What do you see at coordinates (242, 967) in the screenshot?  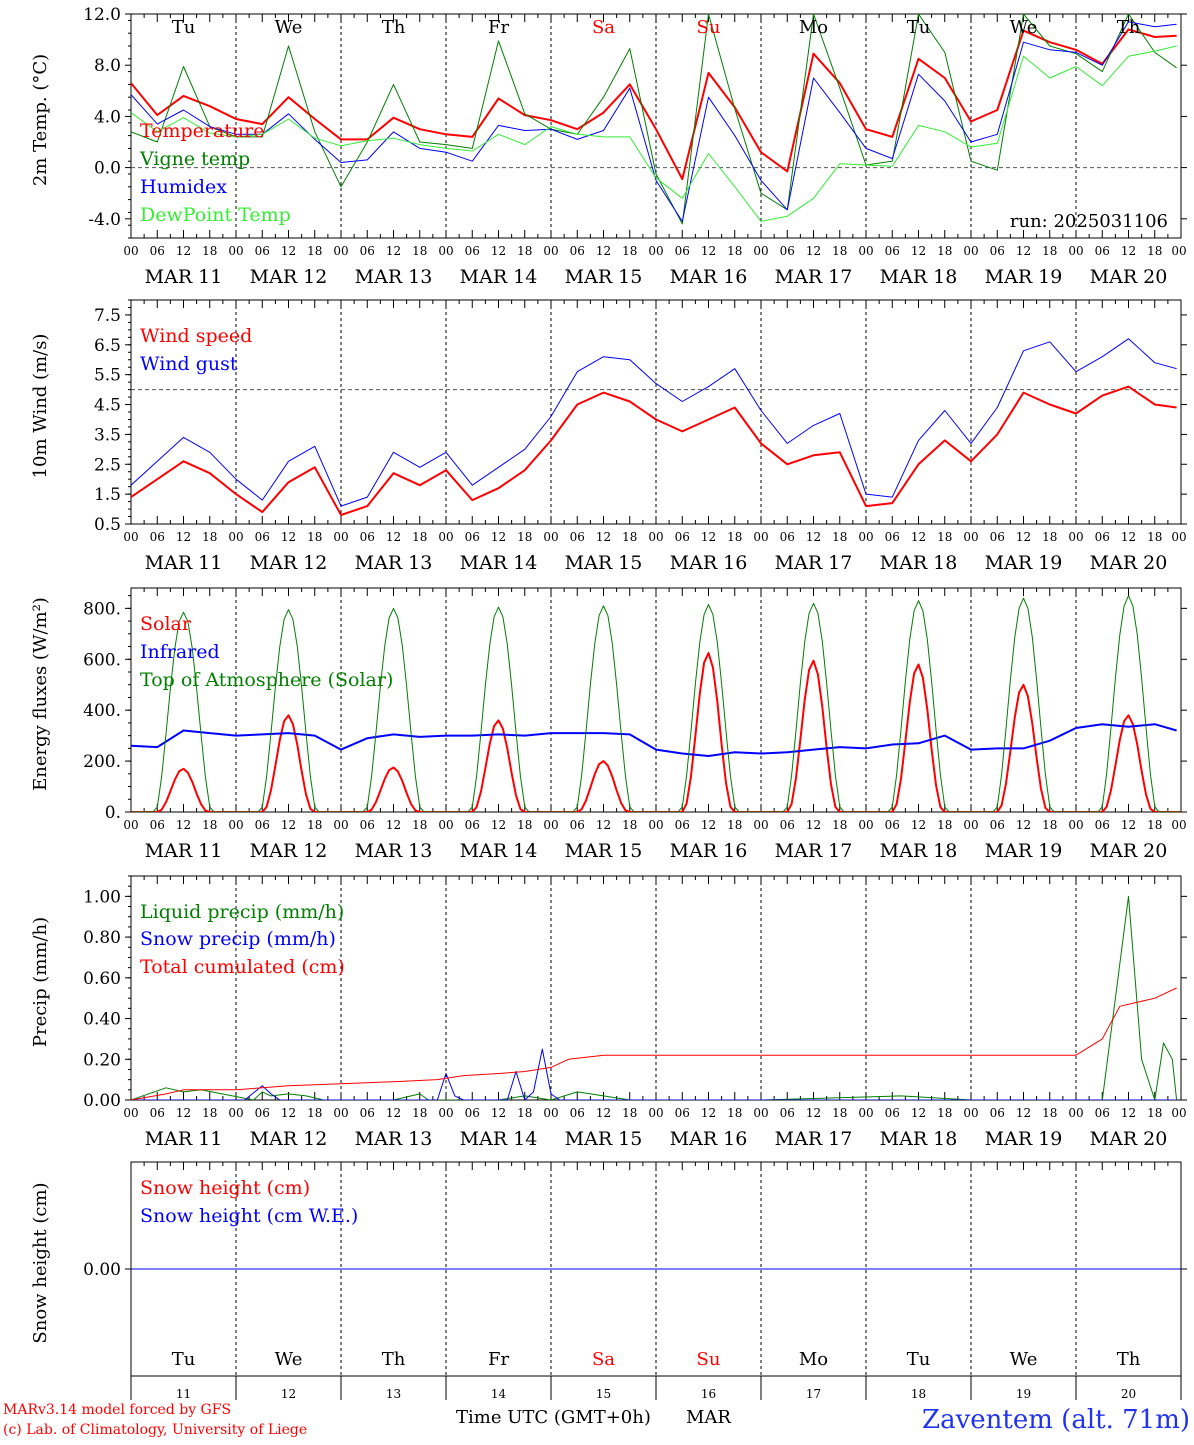 I see `legend-entry: Total cumulated (cm)` at bounding box center [242, 967].